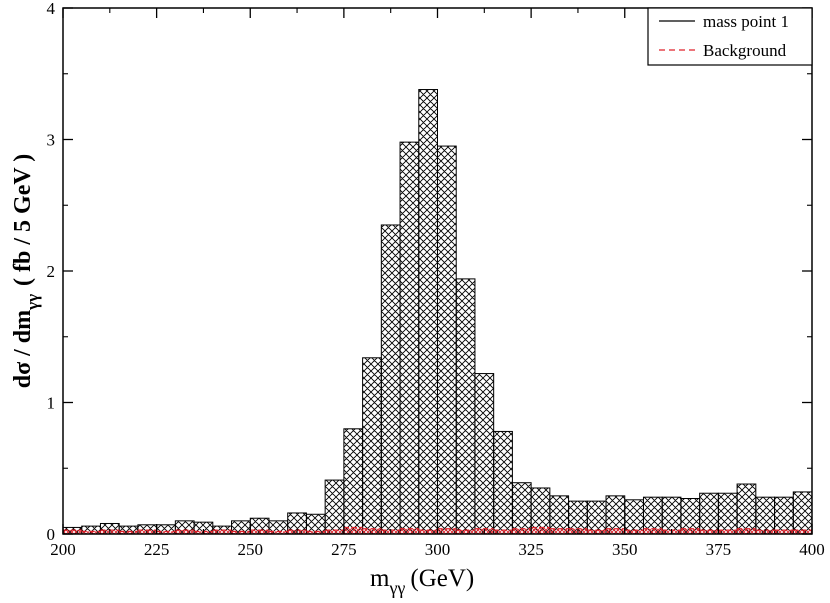  Describe the element at coordinates (531, 549) in the screenshot. I see `x-tick-label: 325` at that location.